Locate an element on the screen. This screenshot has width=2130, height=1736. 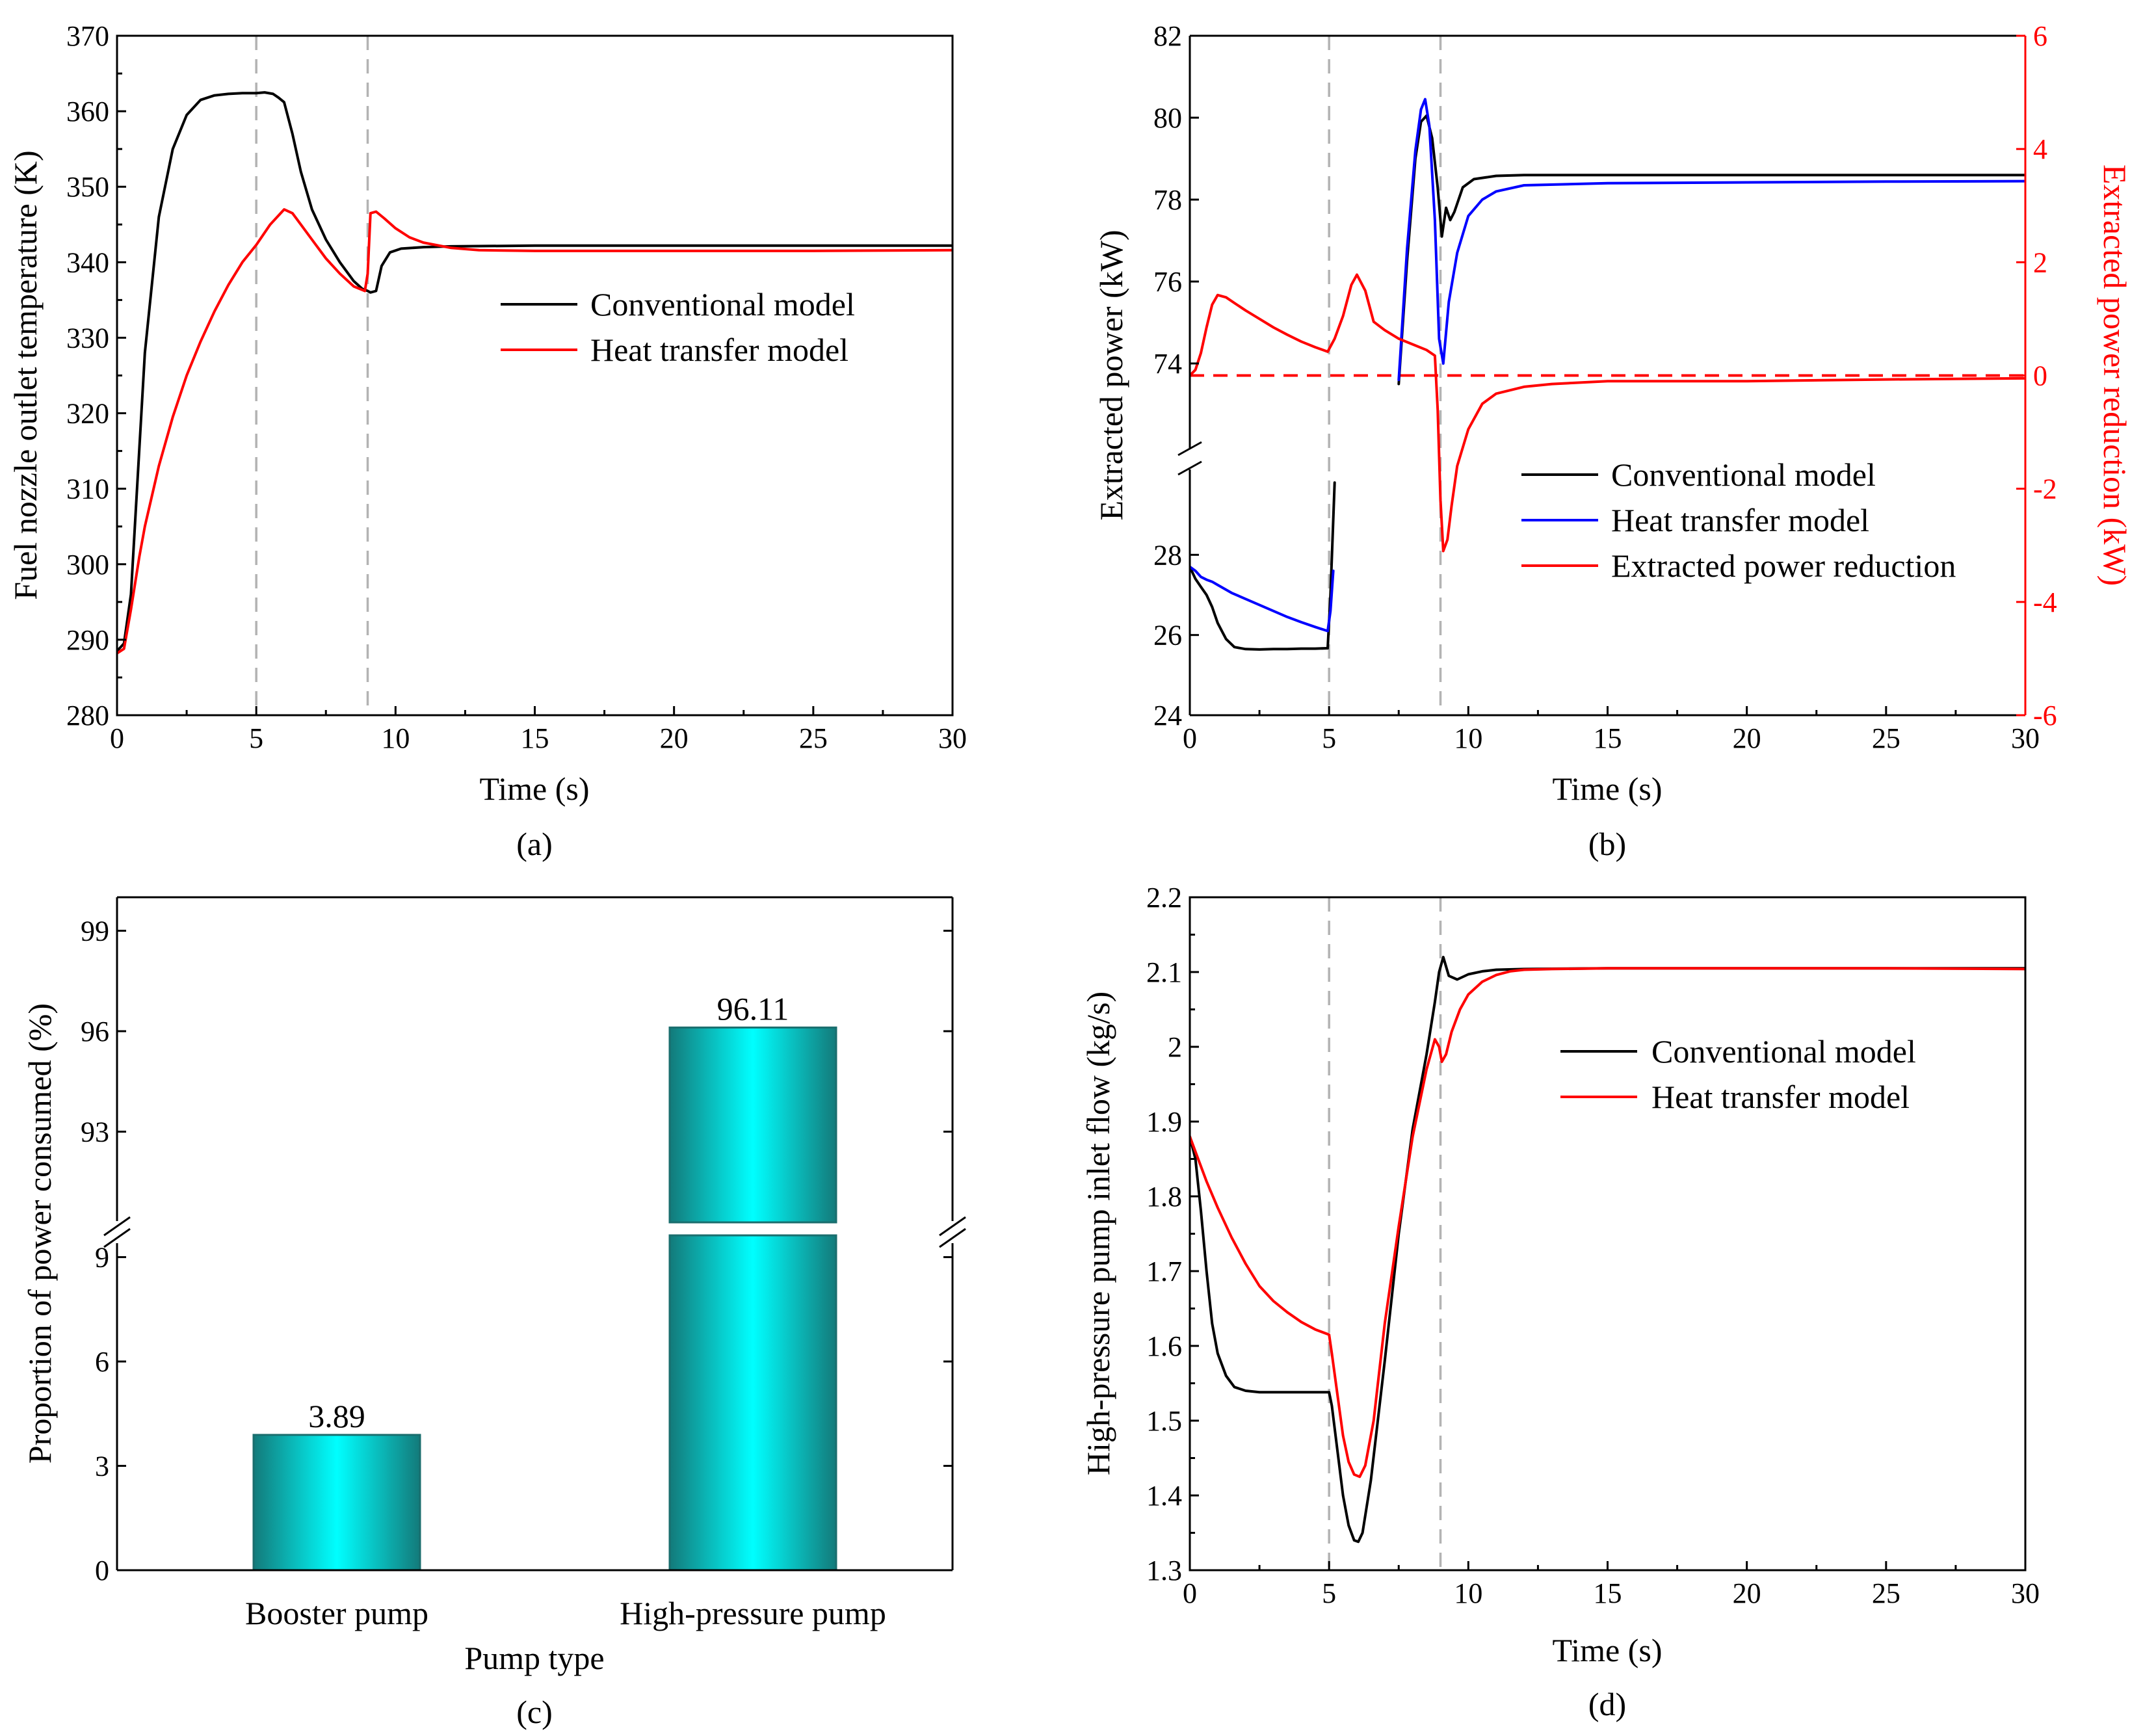
b-x-tick-label: 30 is located at coordinates (2025, 738).